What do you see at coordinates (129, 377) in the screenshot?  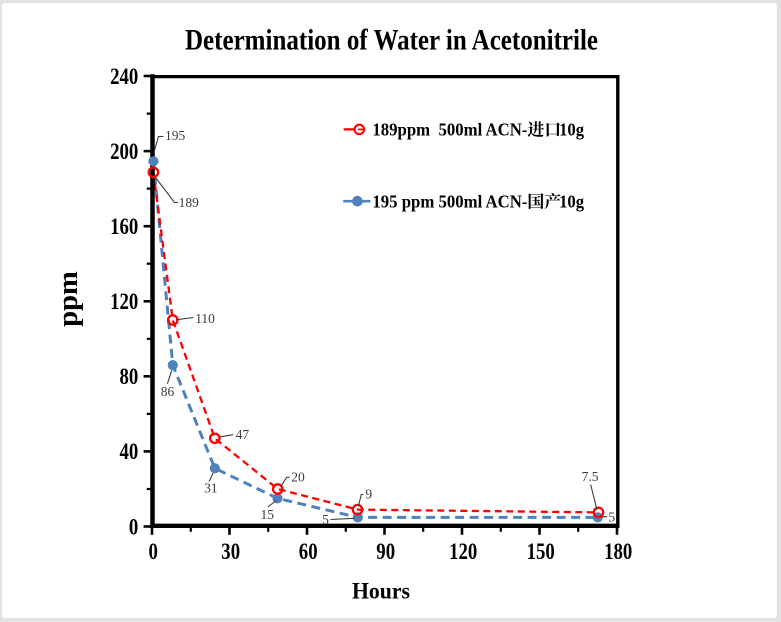 I see `svg-text: 80` at bounding box center [129, 377].